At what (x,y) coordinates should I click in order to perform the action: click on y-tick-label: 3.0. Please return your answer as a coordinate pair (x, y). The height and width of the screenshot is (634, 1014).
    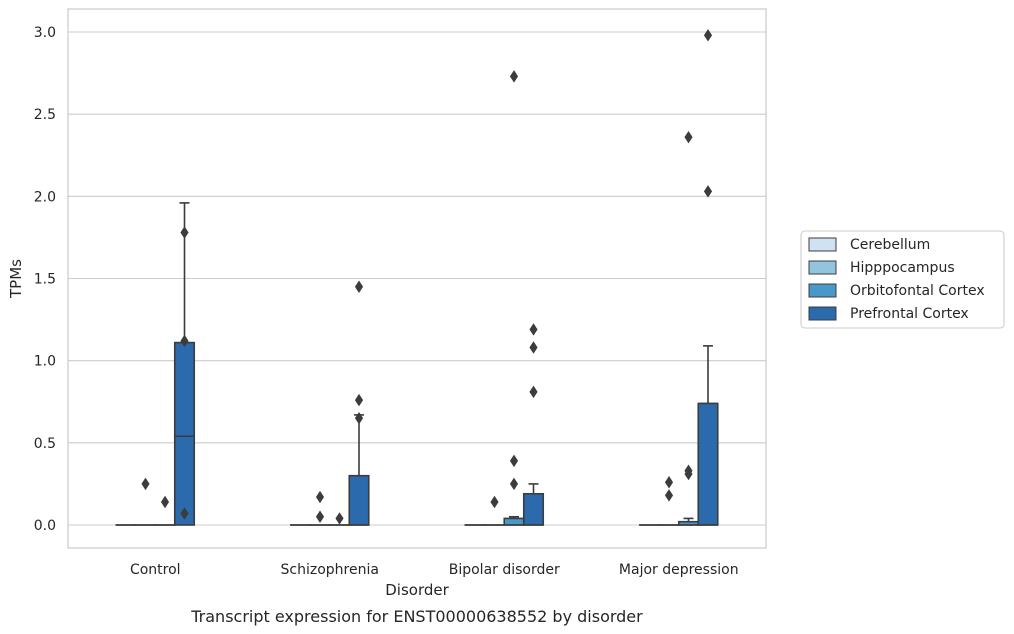
    Looking at the image, I should click on (45, 33).